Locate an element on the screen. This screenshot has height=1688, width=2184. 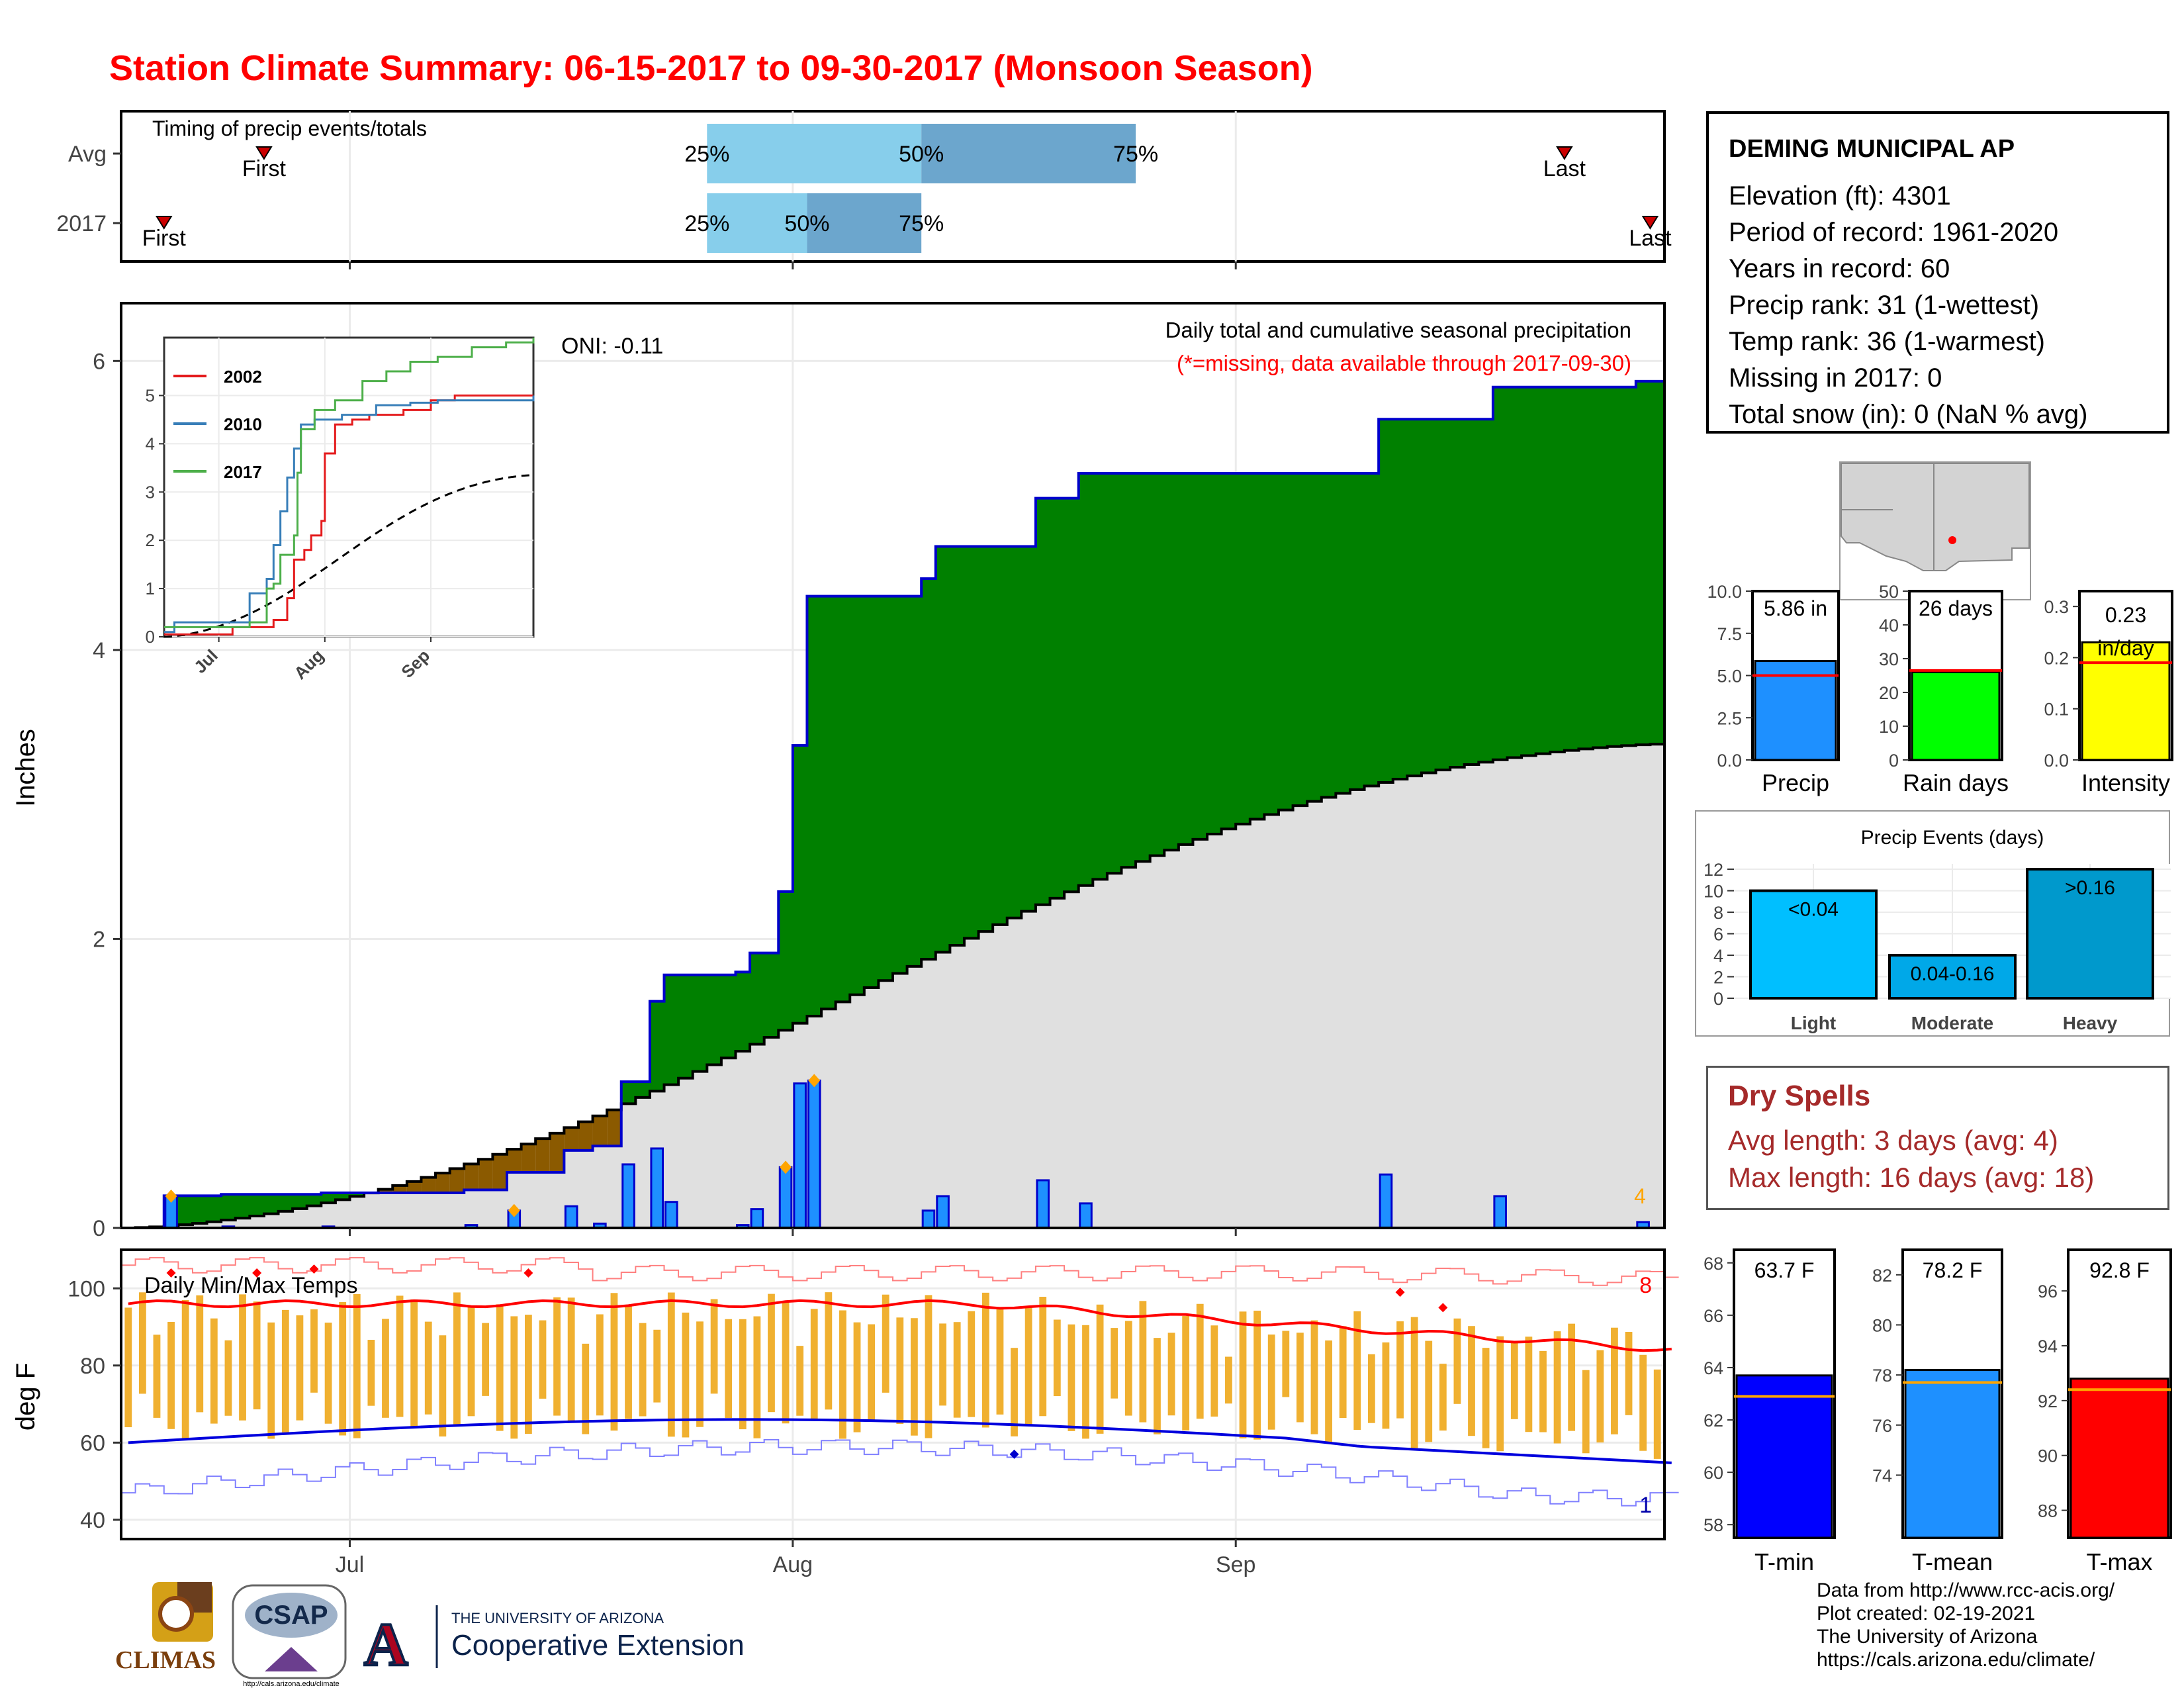
missing-flag-marker is located at coordinates (815, 1081).